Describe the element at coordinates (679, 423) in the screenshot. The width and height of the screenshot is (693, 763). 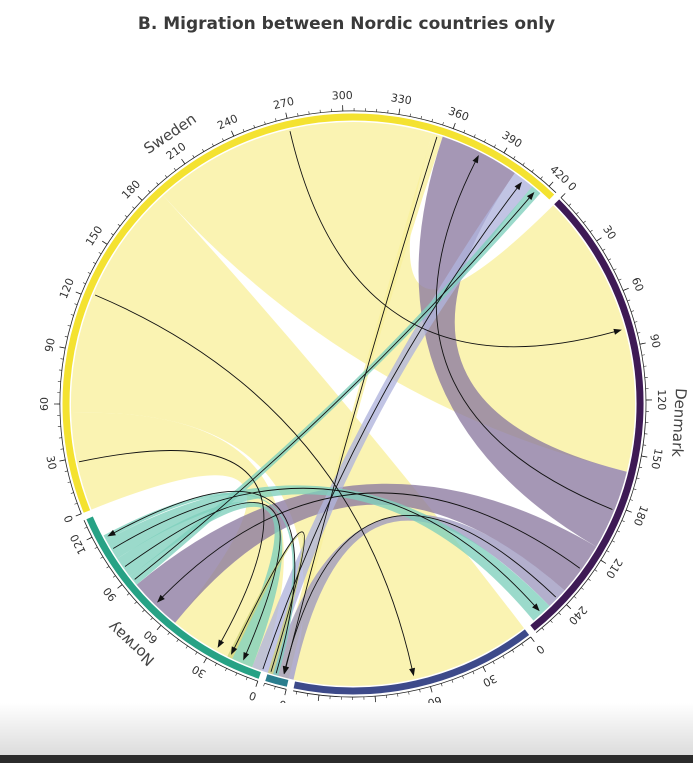
I see `sector-label-denmark: Denmark` at that location.